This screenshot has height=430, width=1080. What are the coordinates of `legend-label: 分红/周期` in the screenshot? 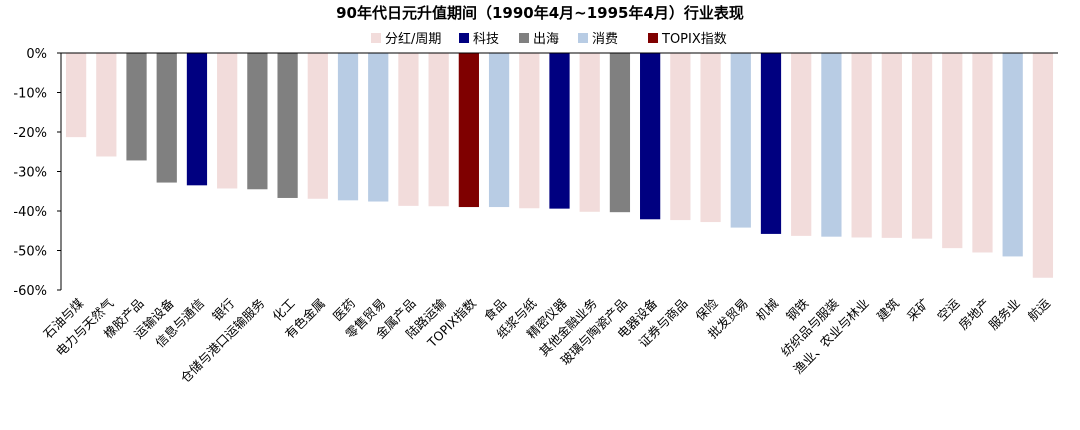 It's located at (413, 39).